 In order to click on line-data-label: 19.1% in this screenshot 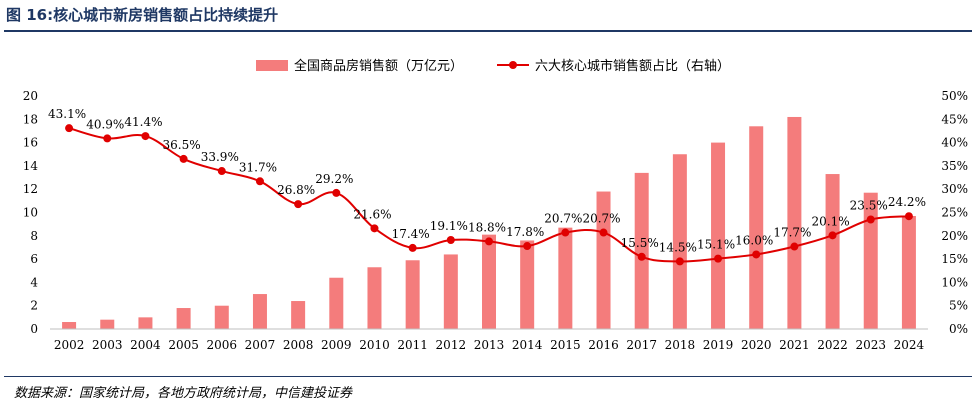, I will do `click(449, 226)`.